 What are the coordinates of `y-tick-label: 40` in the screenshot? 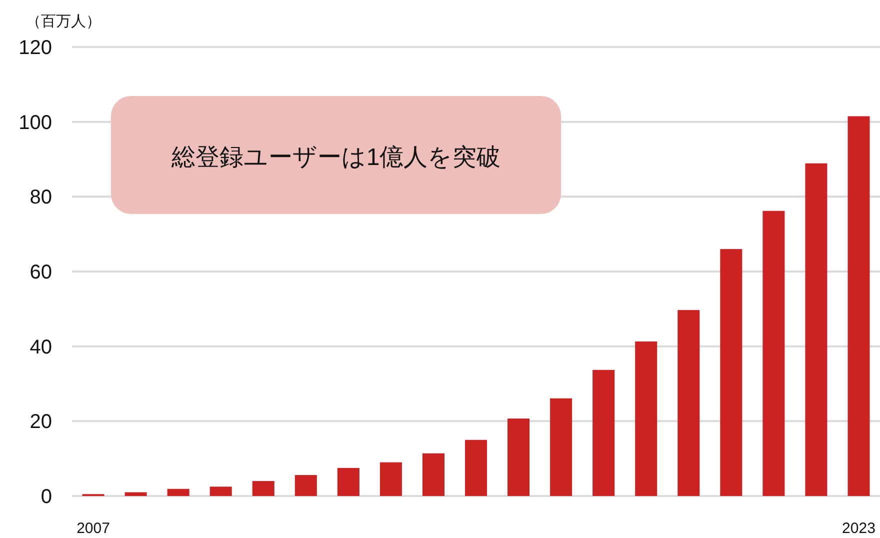 It's located at (41, 347).